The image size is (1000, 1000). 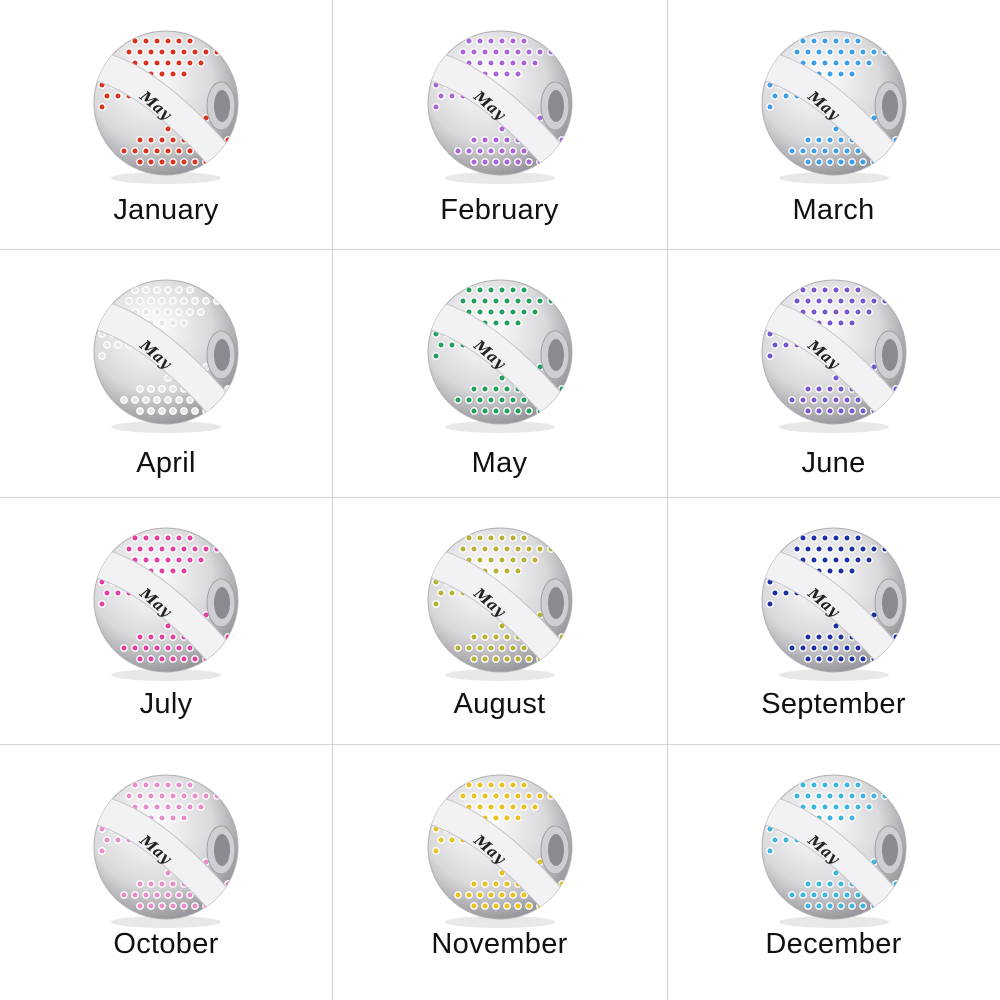 I want to click on charm-cell-may: May May, so click(x=499, y=373).